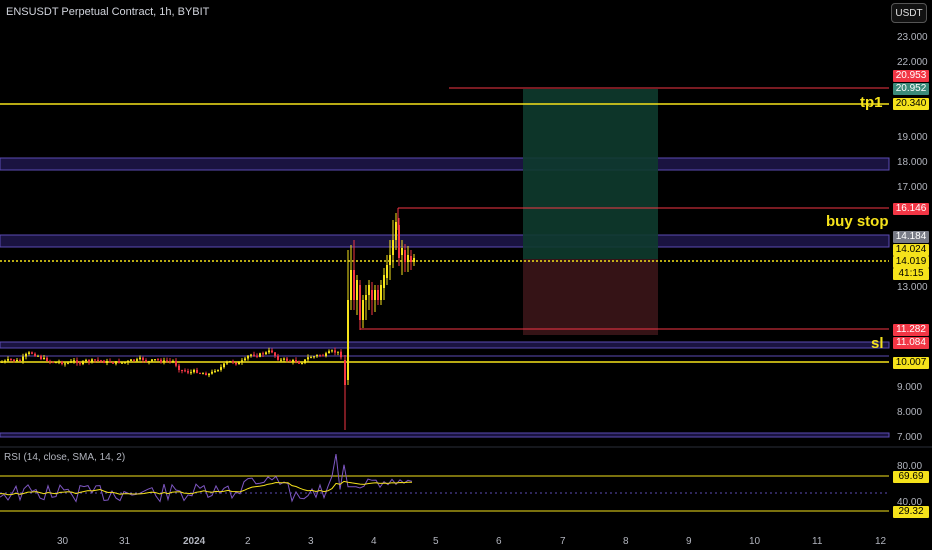 Image resolution: width=932 pixels, height=550 pixels. What do you see at coordinates (912, 187) in the screenshot?
I see `price-tick: 17.000` at bounding box center [912, 187].